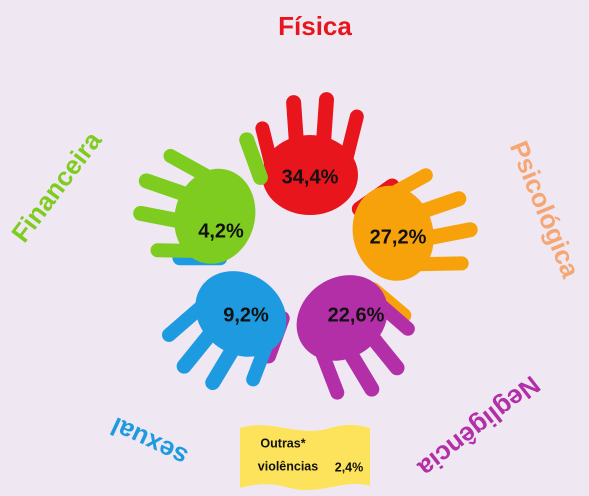 The height and width of the screenshot is (496, 589). What do you see at coordinates (349, 467) in the screenshot?
I see `other-value: 2,4%` at bounding box center [349, 467].